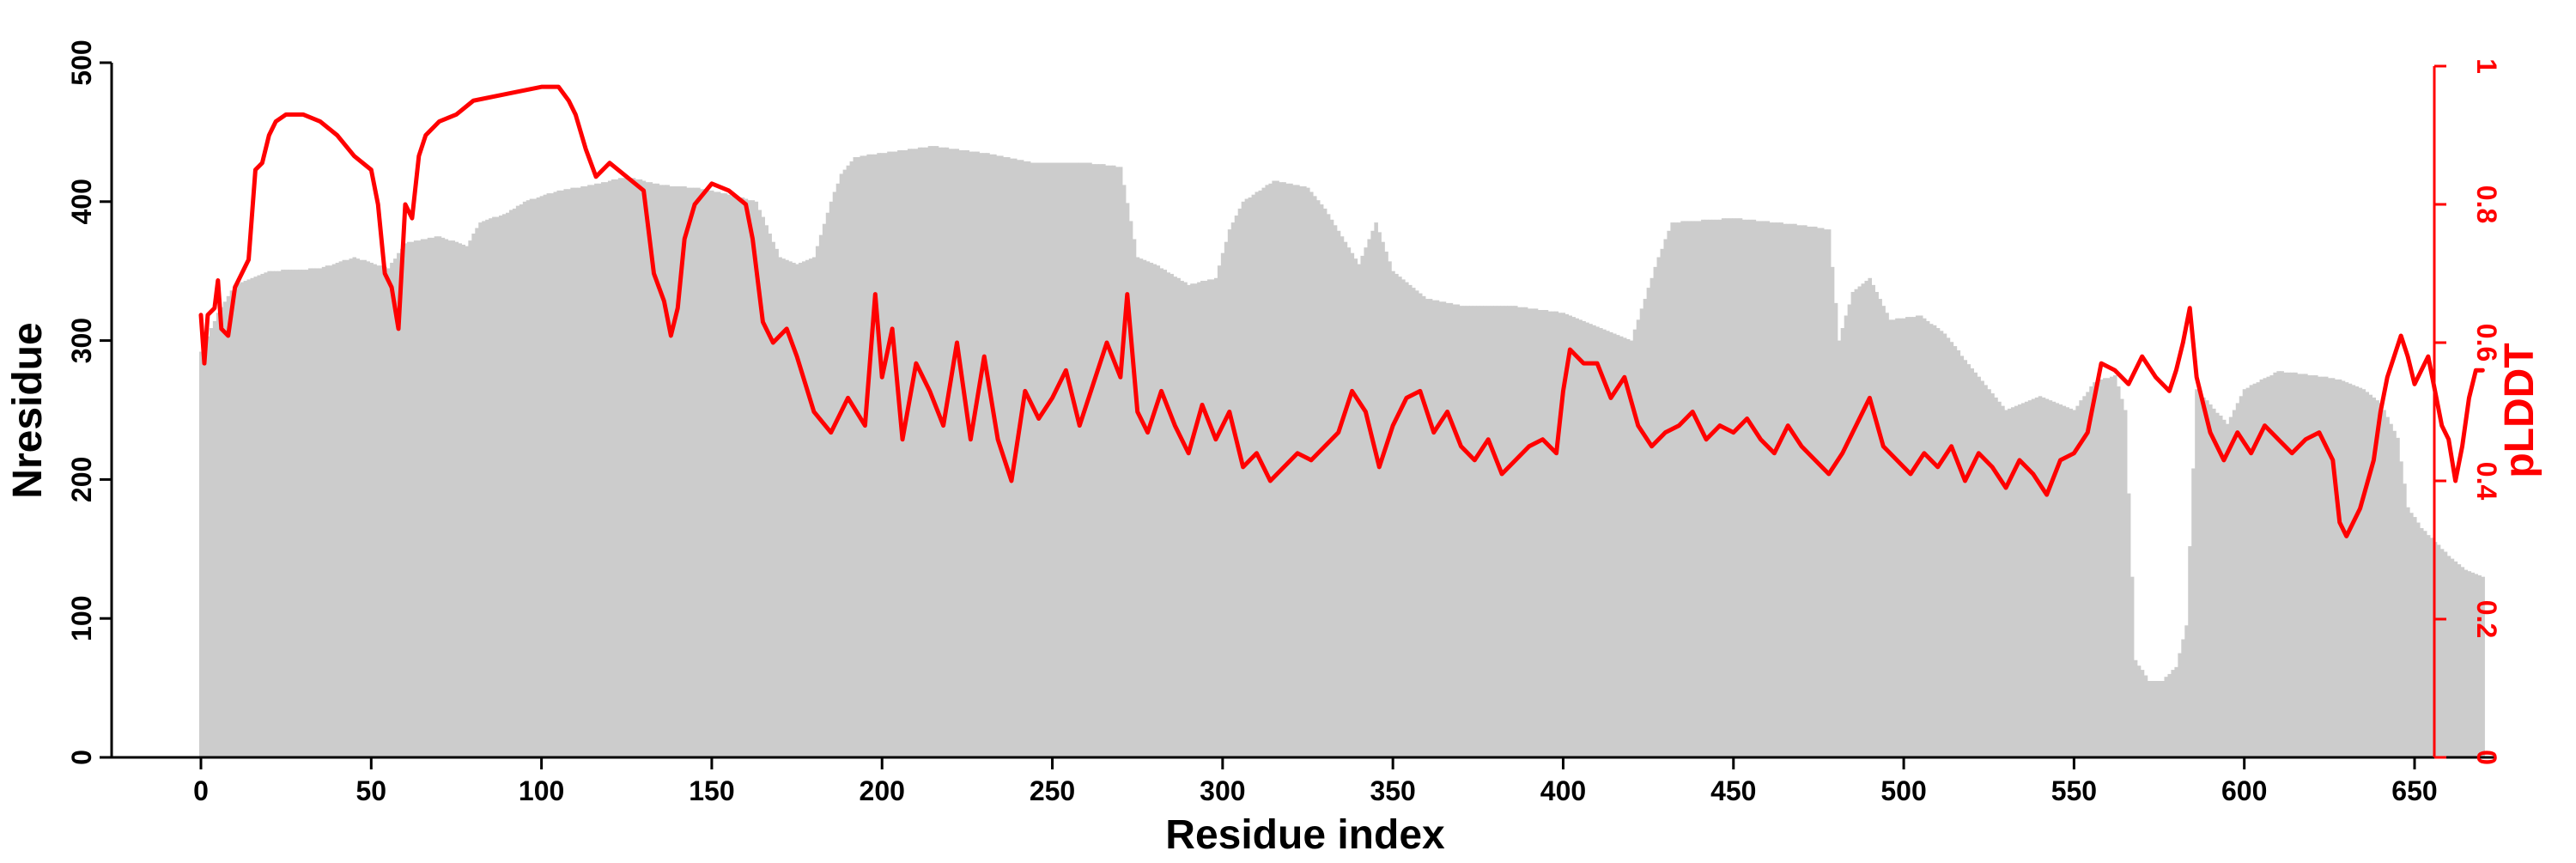 This screenshot has height=863, width=2576. Describe the element at coordinates (82, 479) in the screenshot. I see `y-left-tick-label: 200` at that location.